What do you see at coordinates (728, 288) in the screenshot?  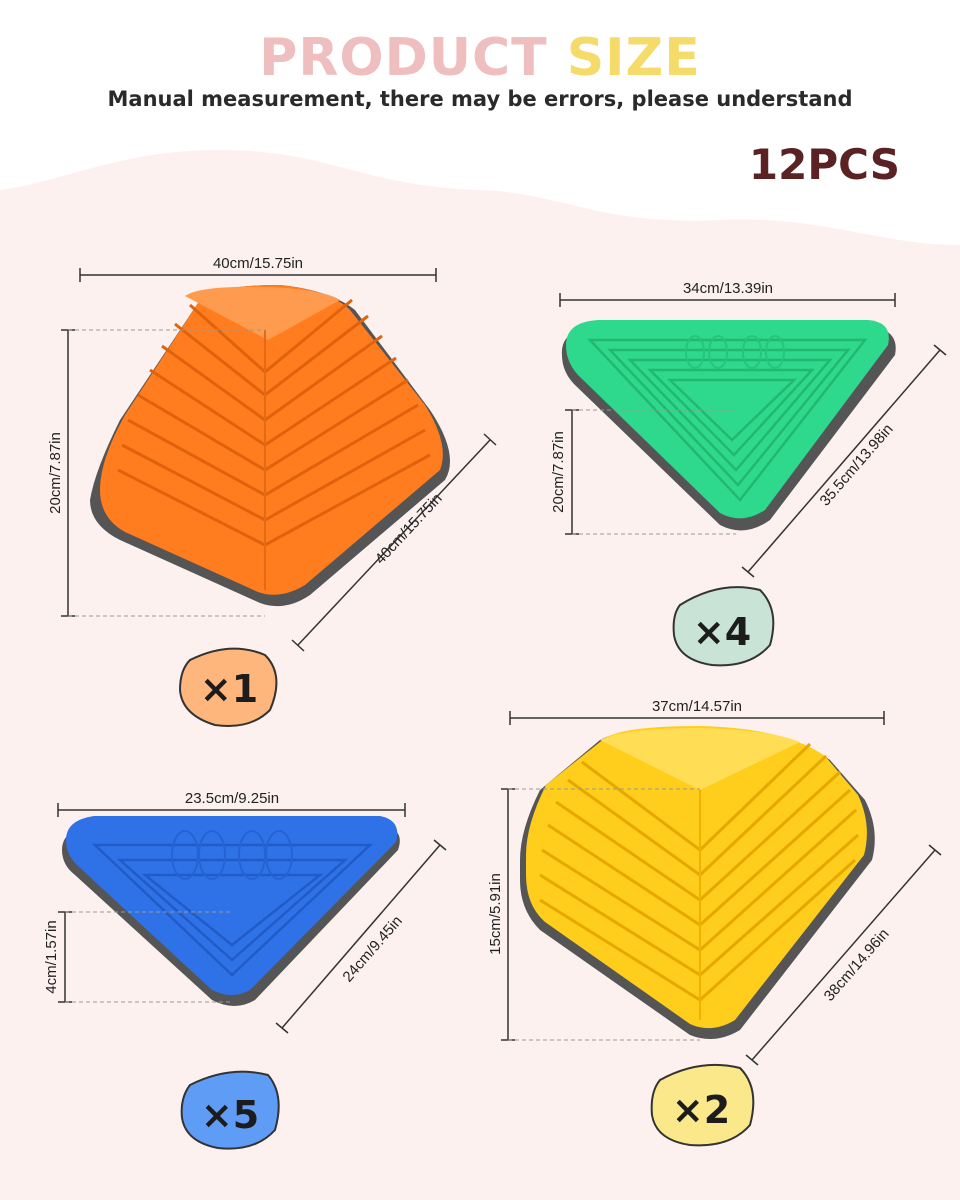 I see `green-width-label: 34cm/13.39in` at bounding box center [728, 288].